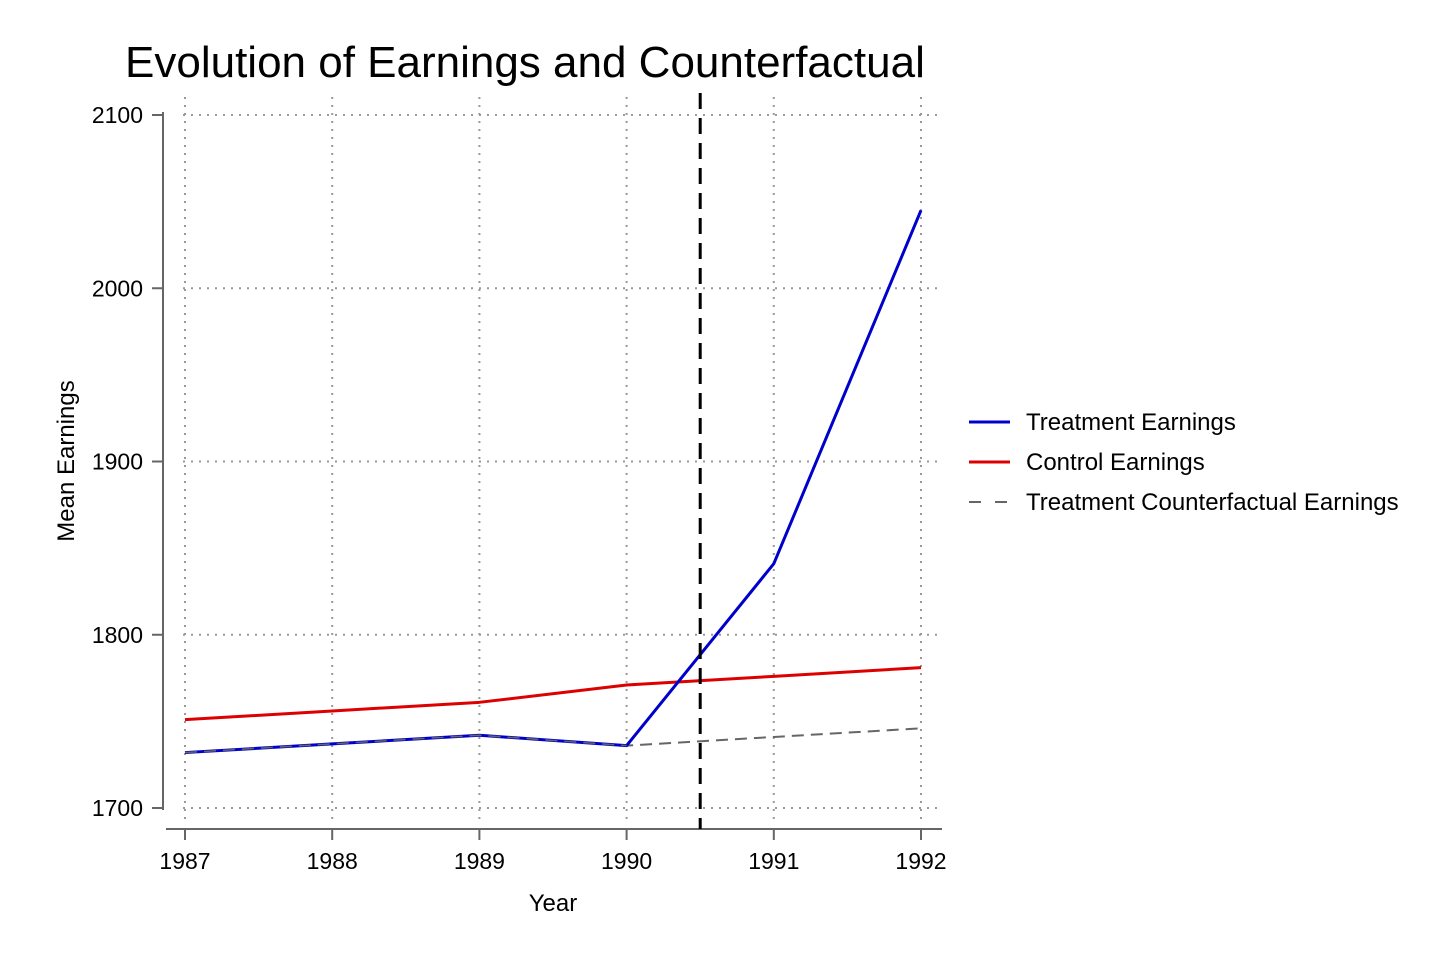 The width and height of the screenshot is (1456, 971). Describe the element at coordinates (117, 635) in the screenshot. I see `y-tick-label: 1800` at that location.